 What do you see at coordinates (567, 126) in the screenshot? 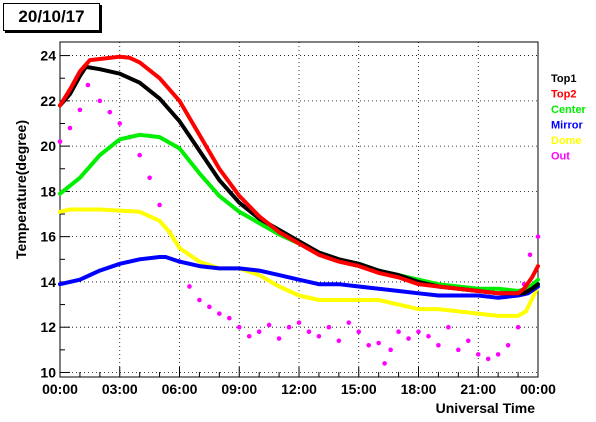
I see `legend-entry-mirror: Mirror` at bounding box center [567, 126].